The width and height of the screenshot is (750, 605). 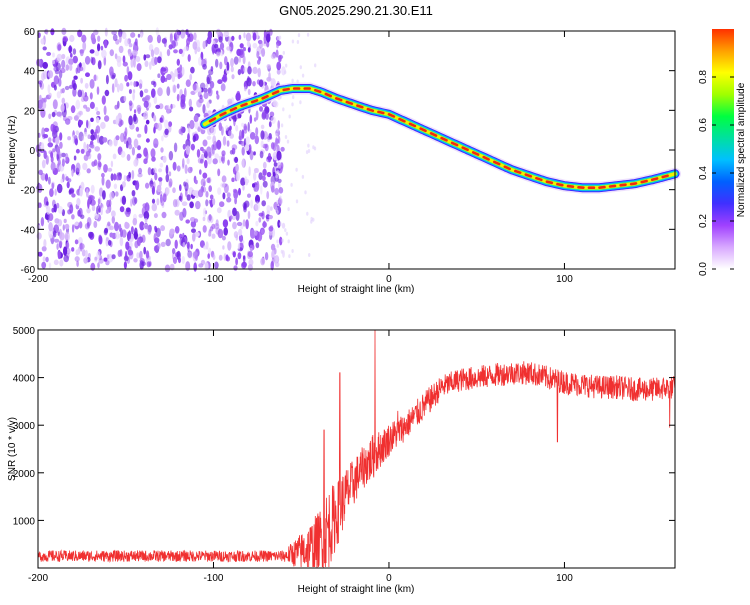 I want to click on y-tick-label: -20, so click(x=28, y=191).